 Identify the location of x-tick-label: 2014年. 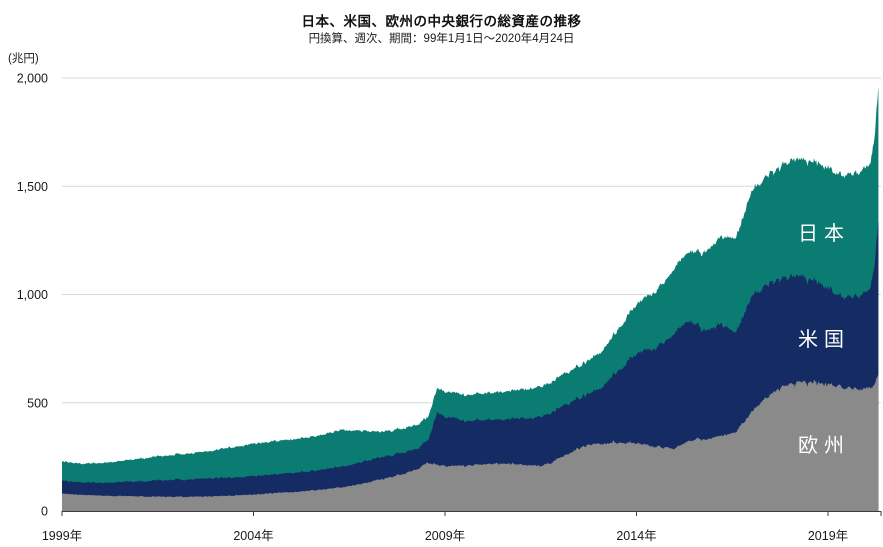
(636, 536).